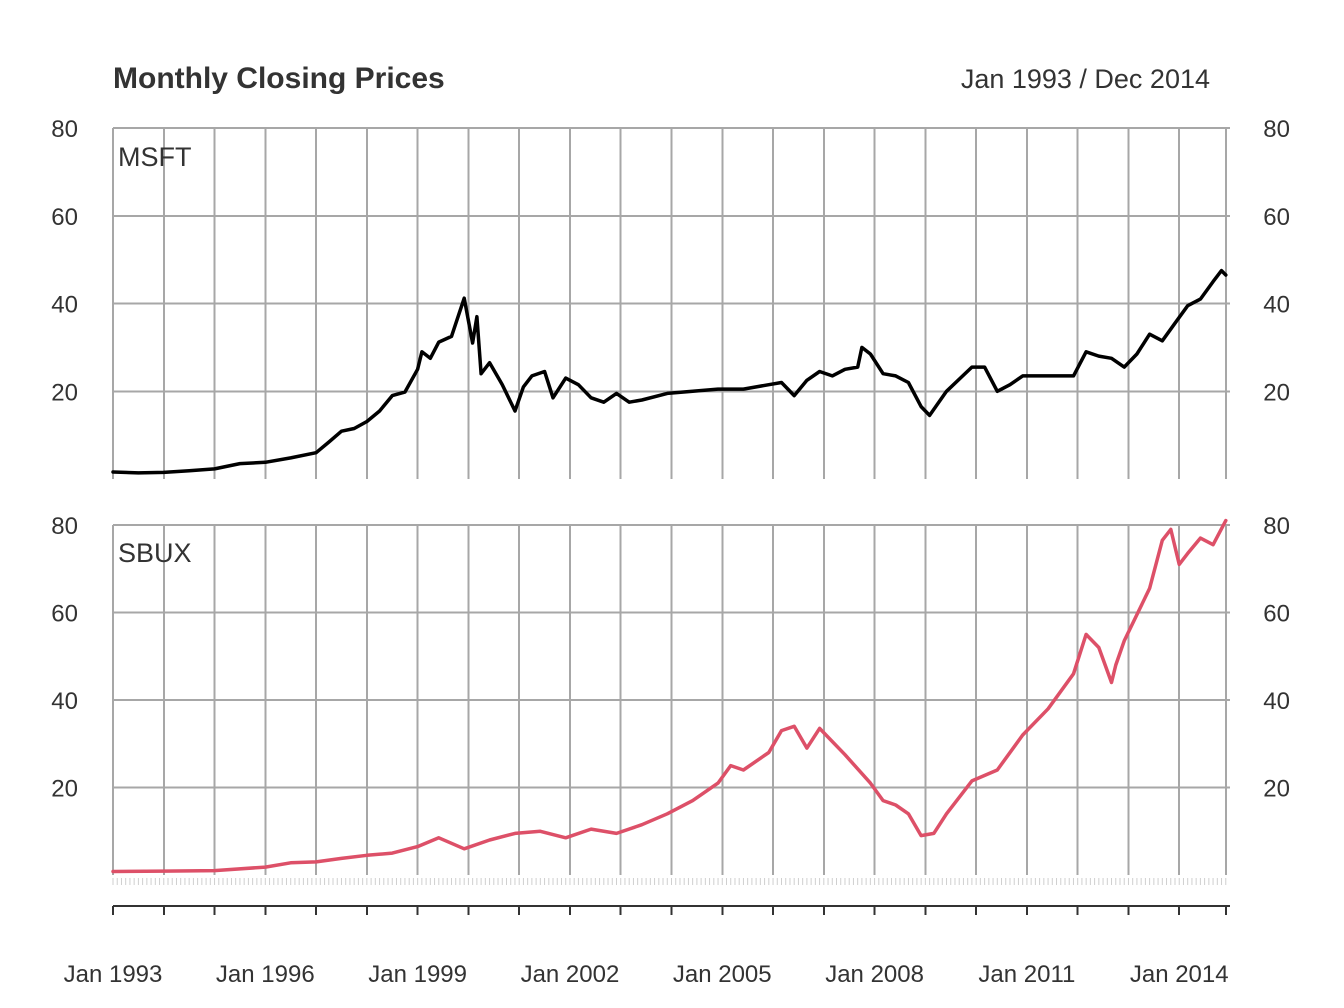 The height and width of the screenshot is (1008, 1344). I want to click on sbux-ytick-right-60: 60, so click(1276, 614).